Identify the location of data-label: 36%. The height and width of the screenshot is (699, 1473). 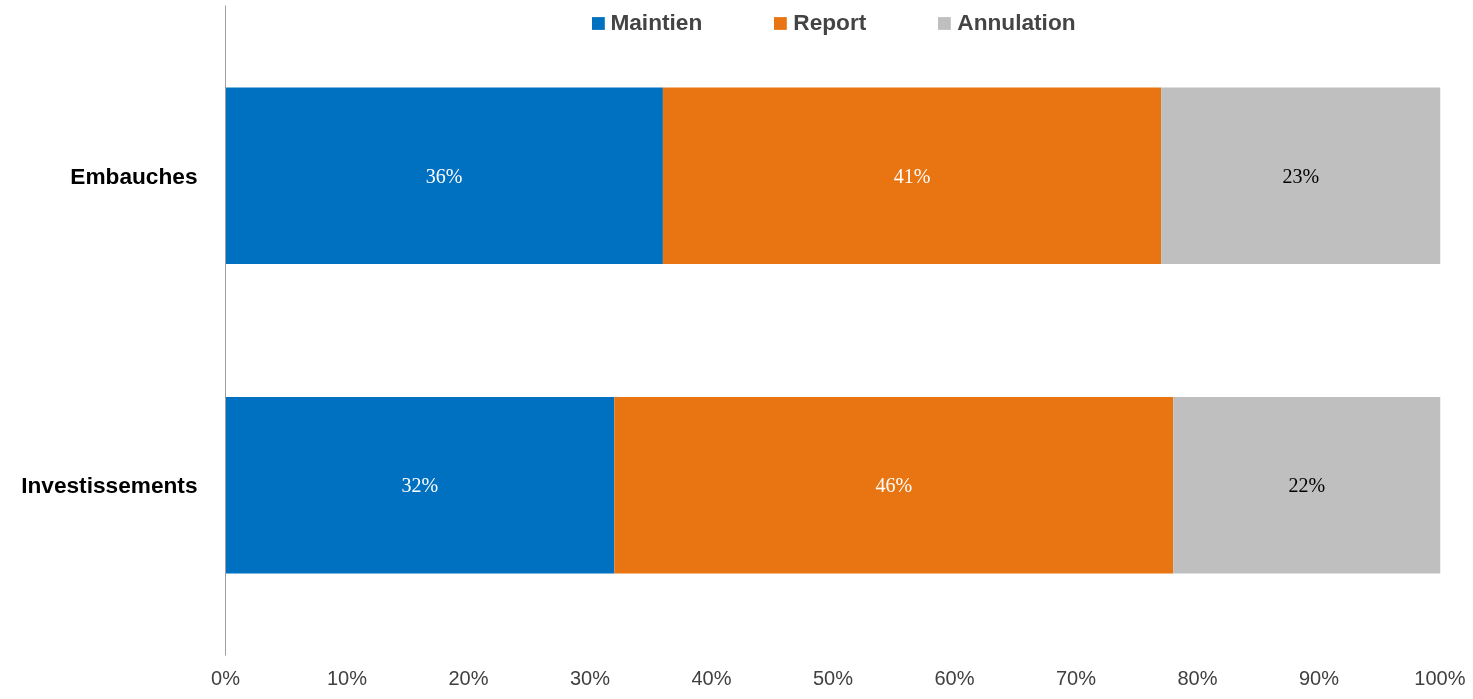
(444, 175).